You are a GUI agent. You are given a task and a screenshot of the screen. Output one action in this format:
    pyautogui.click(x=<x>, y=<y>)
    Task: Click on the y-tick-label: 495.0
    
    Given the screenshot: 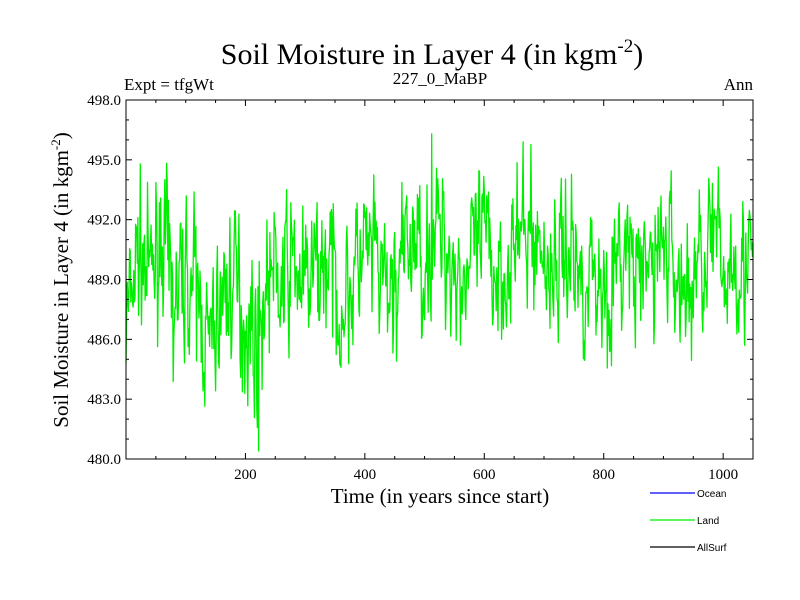 What is the action you would take?
    pyautogui.click(x=104, y=161)
    